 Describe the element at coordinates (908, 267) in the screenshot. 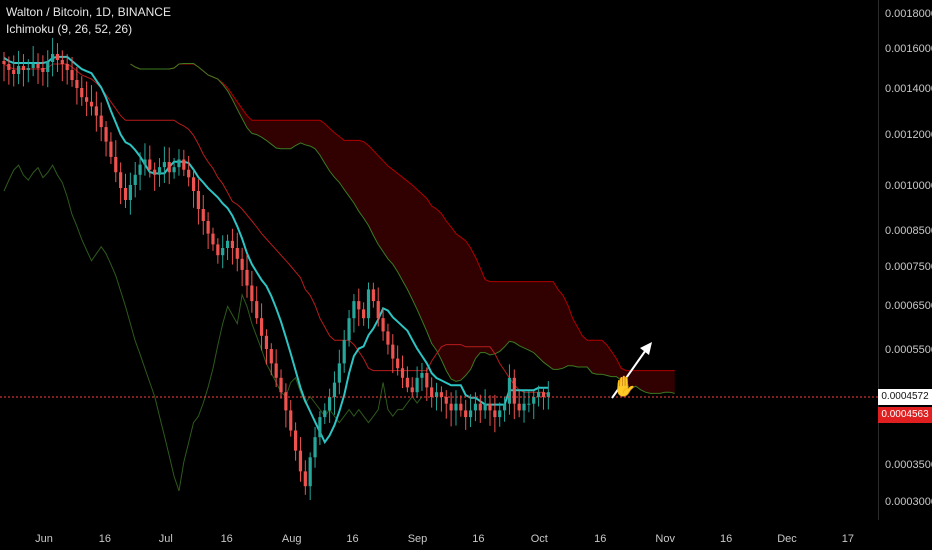

I see `y-tick-label: 0.0007500` at that location.